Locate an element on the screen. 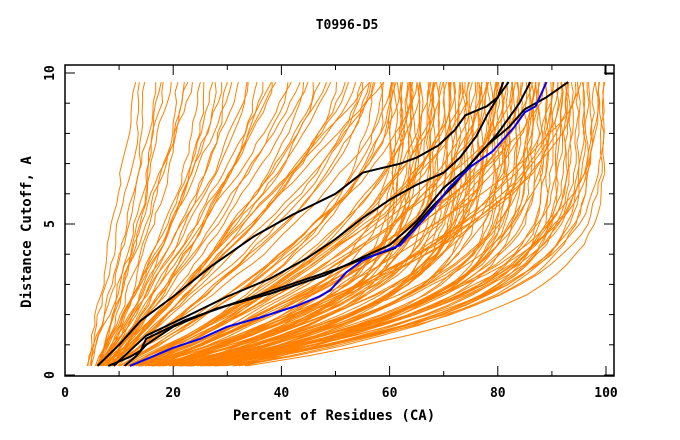  x-tick-label: 60 is located at coordinates (390, 393).